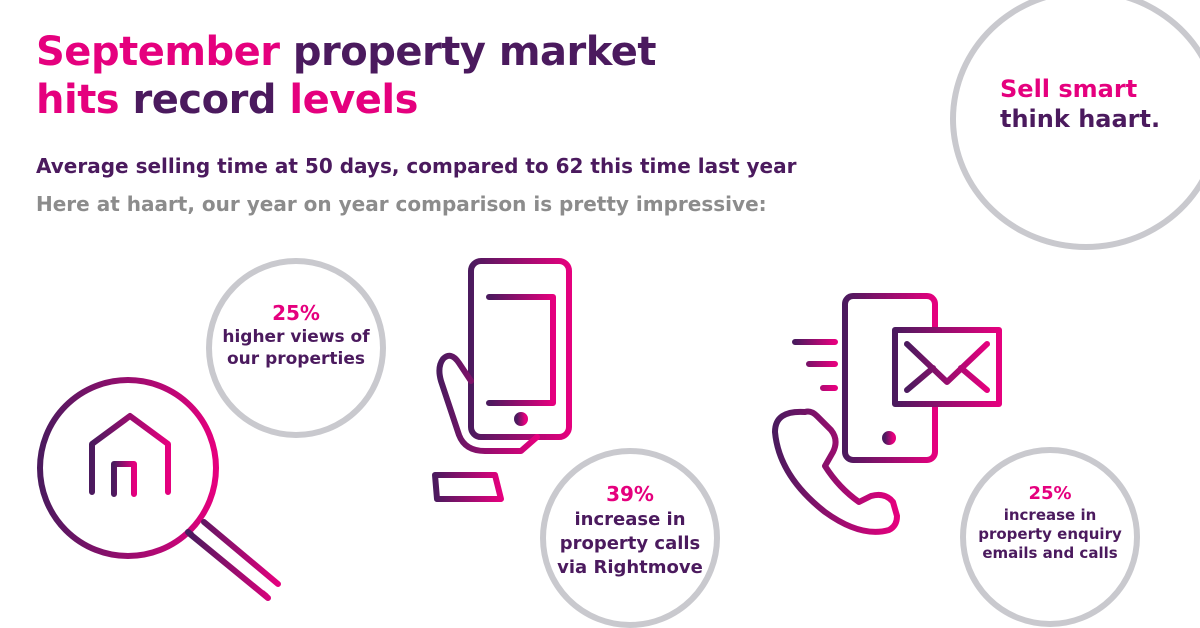 The width and height of the screenshot is (1200, 628). Describe the element at coordinates (158, 52) in the screenshot. I see `headline-word-september: September` at that location.